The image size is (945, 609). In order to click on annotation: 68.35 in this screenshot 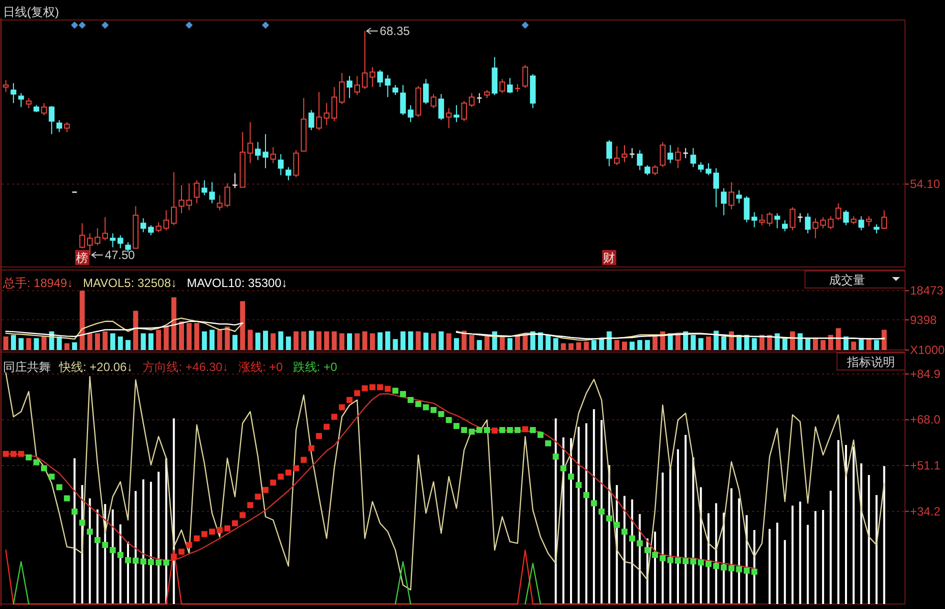, I will do `click(395, 31)`.